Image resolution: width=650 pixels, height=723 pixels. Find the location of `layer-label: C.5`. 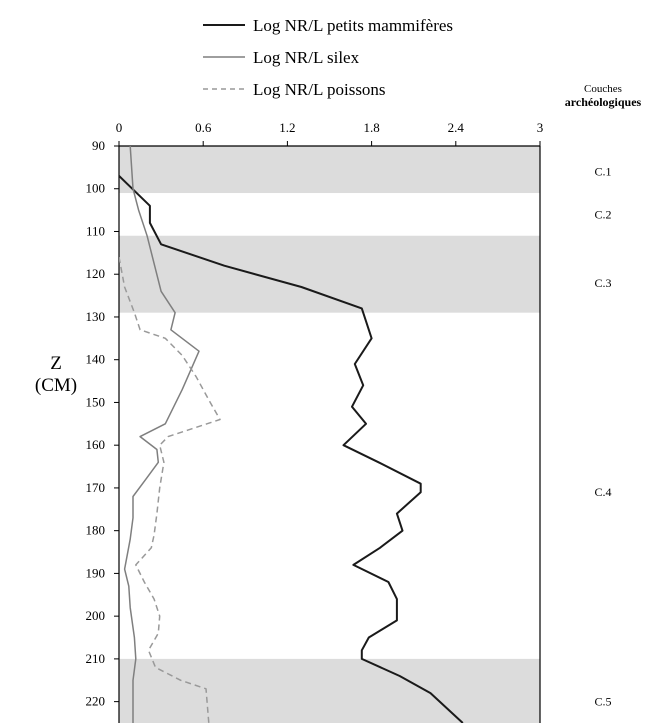

layer-label: C.5 is located at coordinates (602, 702).